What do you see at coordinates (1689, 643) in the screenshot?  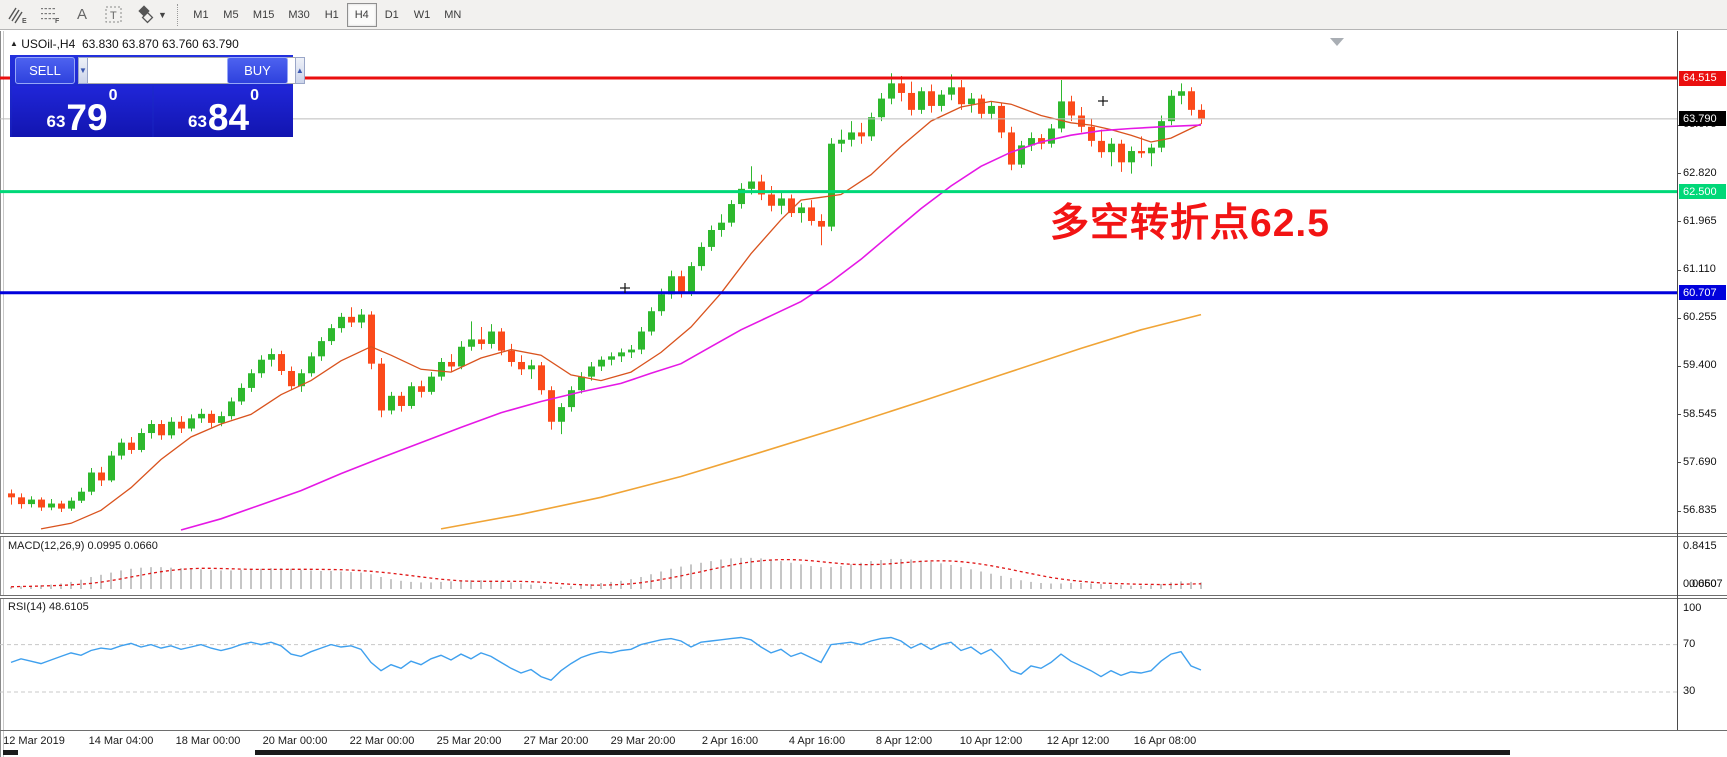 I see `indicator-axis-label: 70` at bounding box center [1689, 643].